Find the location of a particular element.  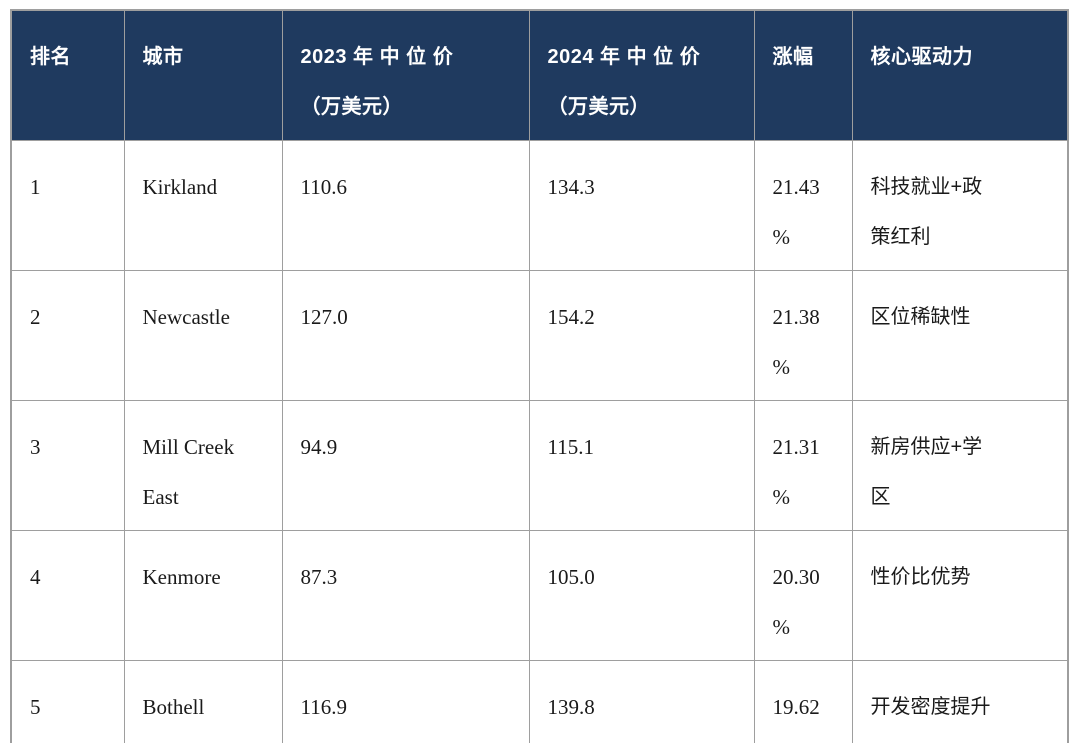

cell-city: Bothell East is located at coordinates (203, 701).